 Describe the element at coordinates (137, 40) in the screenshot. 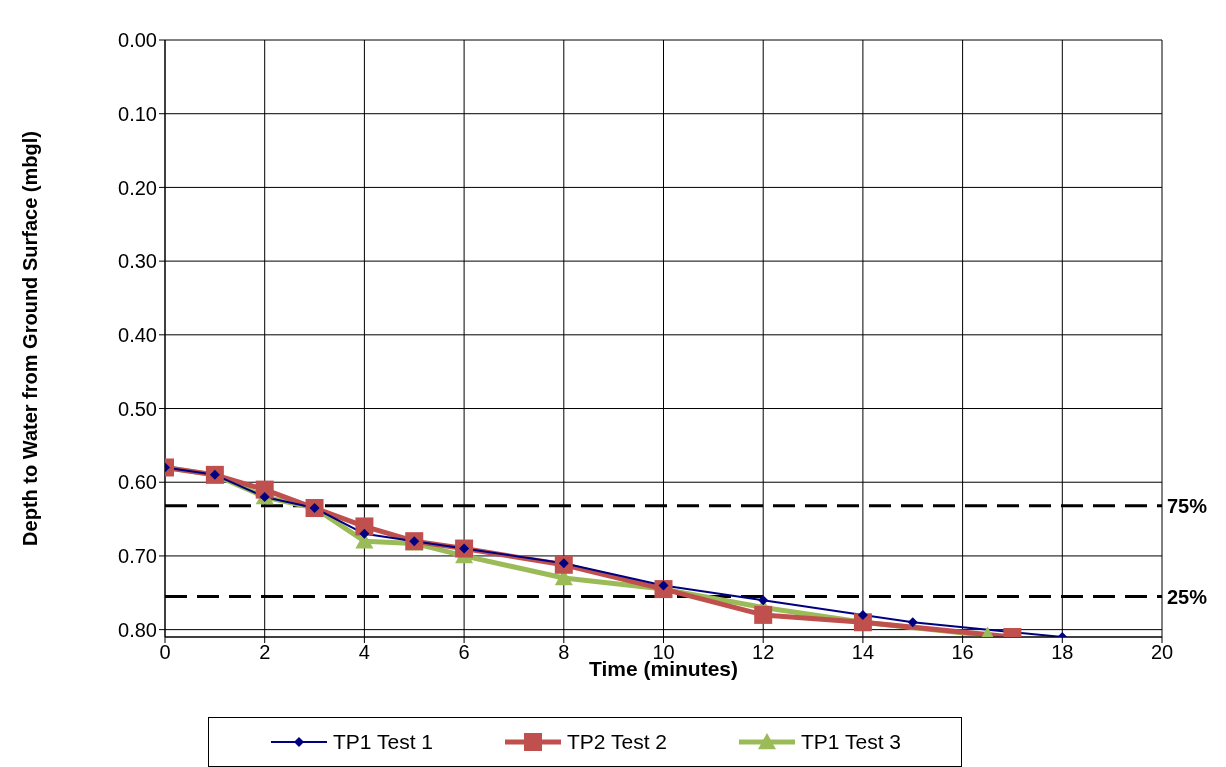

I see `y-tick-label: 0.00` at that location.